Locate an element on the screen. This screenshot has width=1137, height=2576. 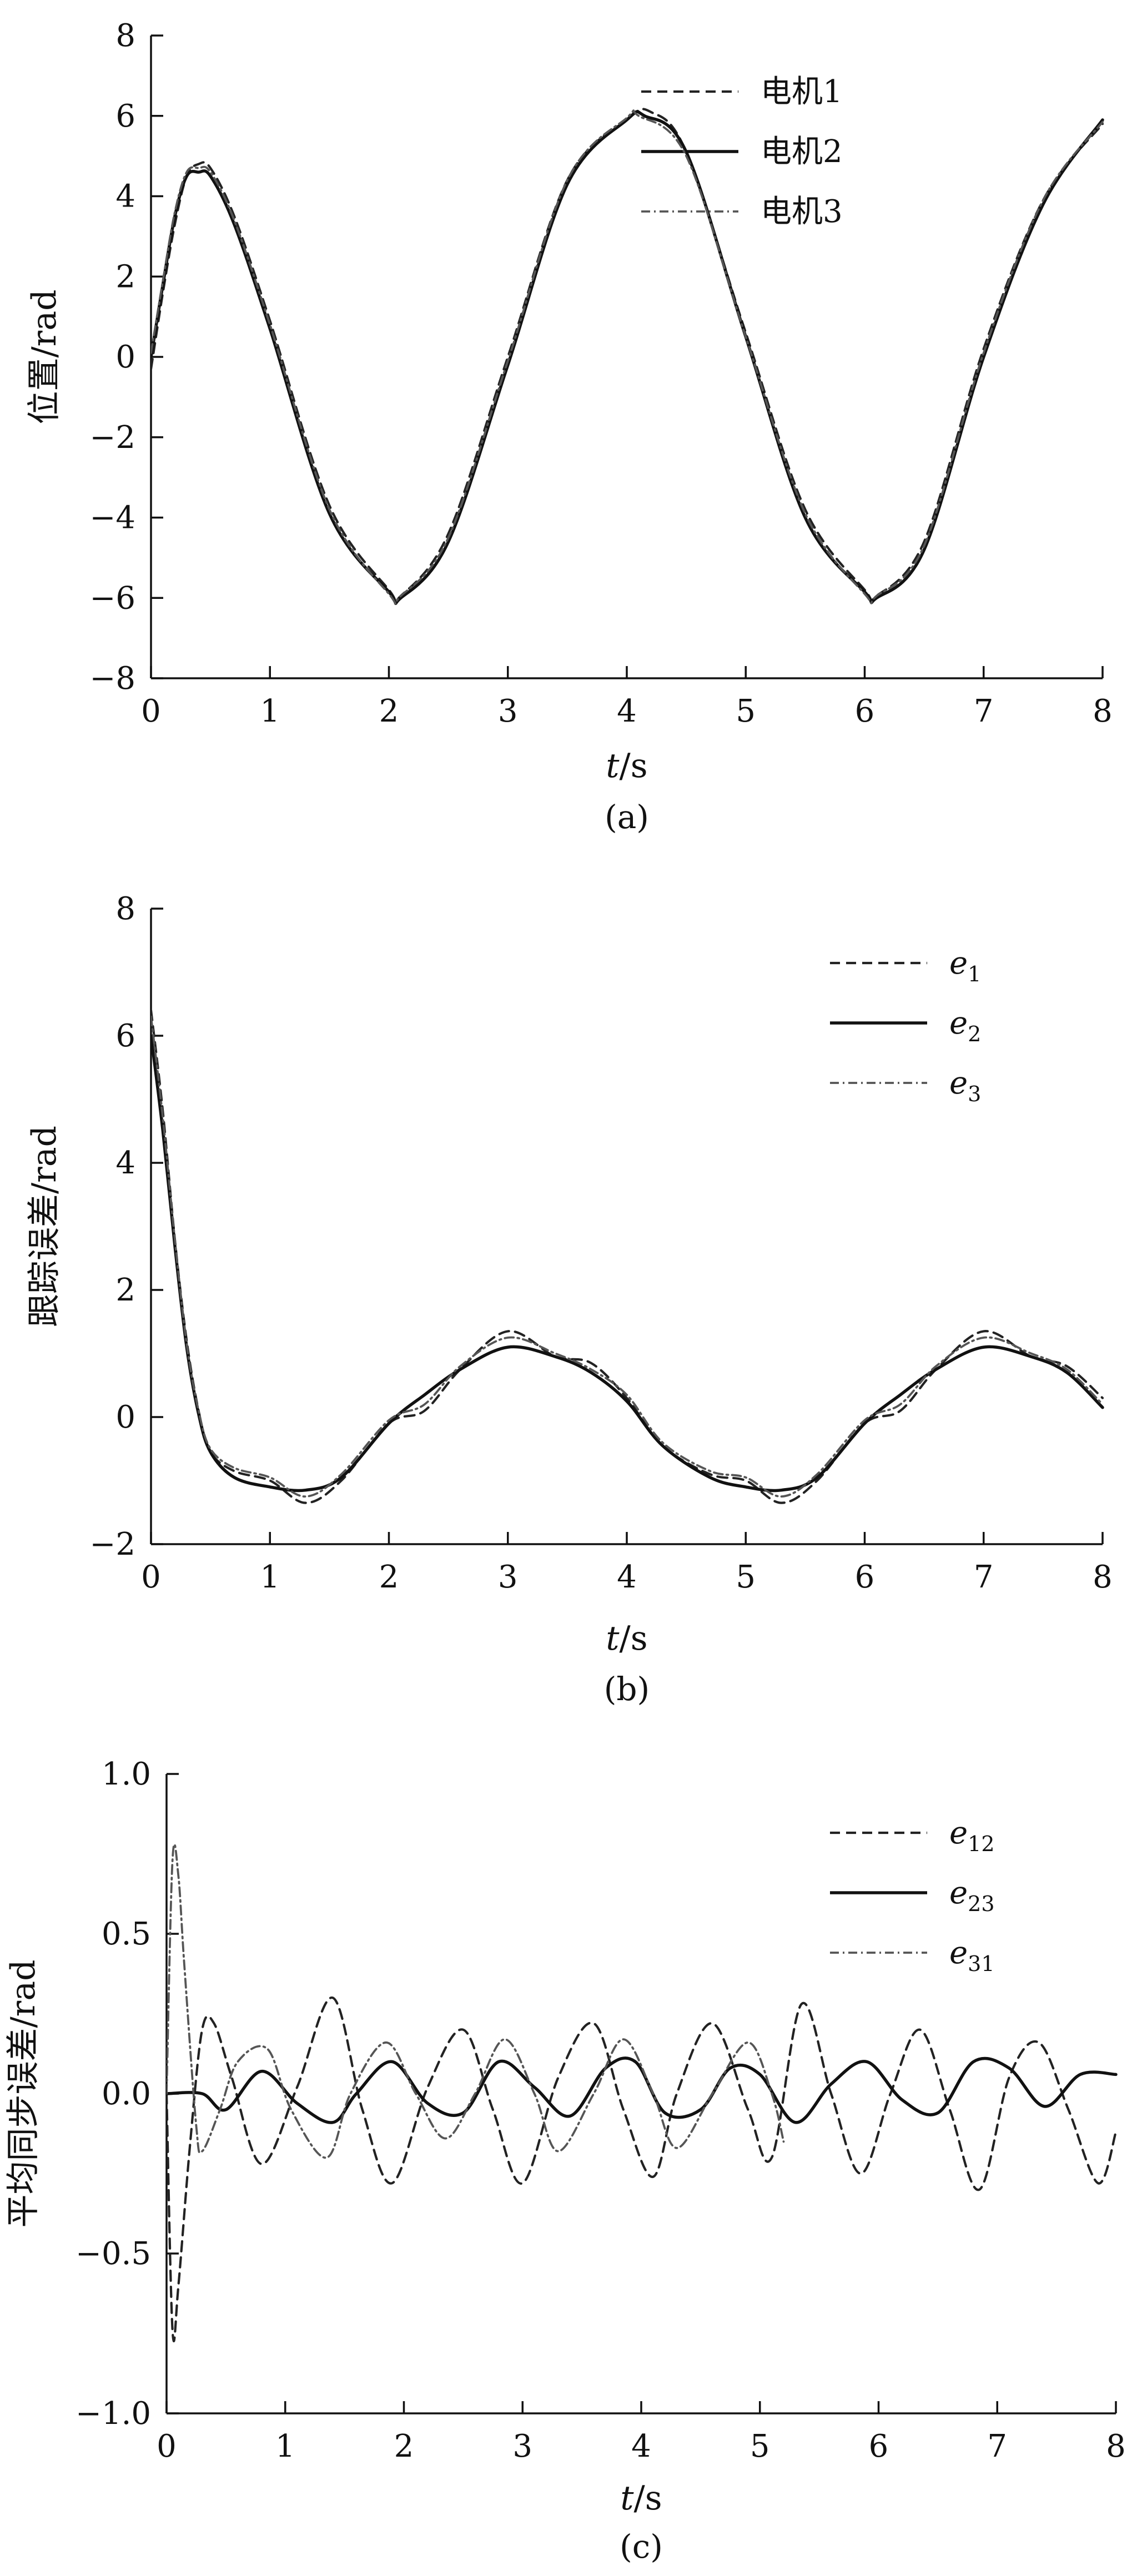
legend-label-b-2: e2 is located at coordinates (965, 1025).